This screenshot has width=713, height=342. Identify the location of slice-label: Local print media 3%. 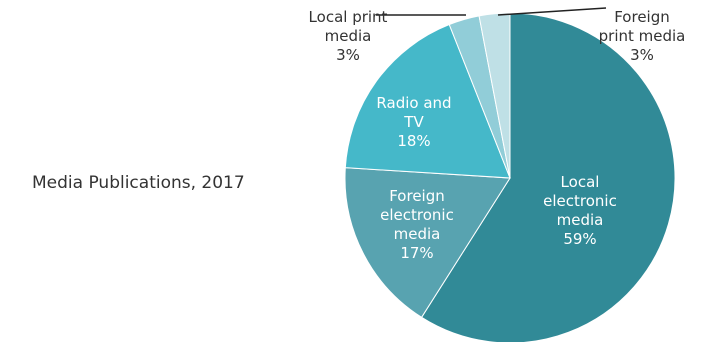
(348, 36).